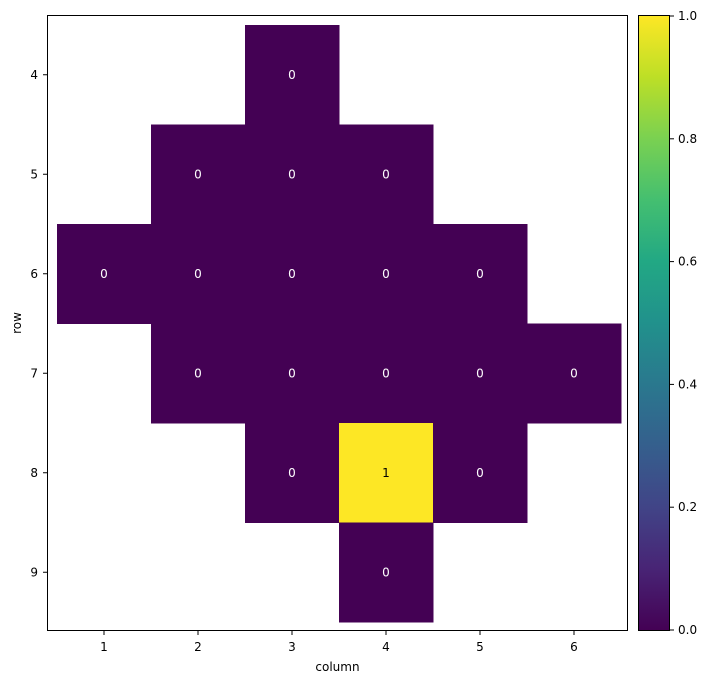 This screenshot has height=684, width=709. What do you see at coordinates (687, 139) in the screenshot?
I see `colorbar-tick-label: 0.8` at bounding box center [687, 139].